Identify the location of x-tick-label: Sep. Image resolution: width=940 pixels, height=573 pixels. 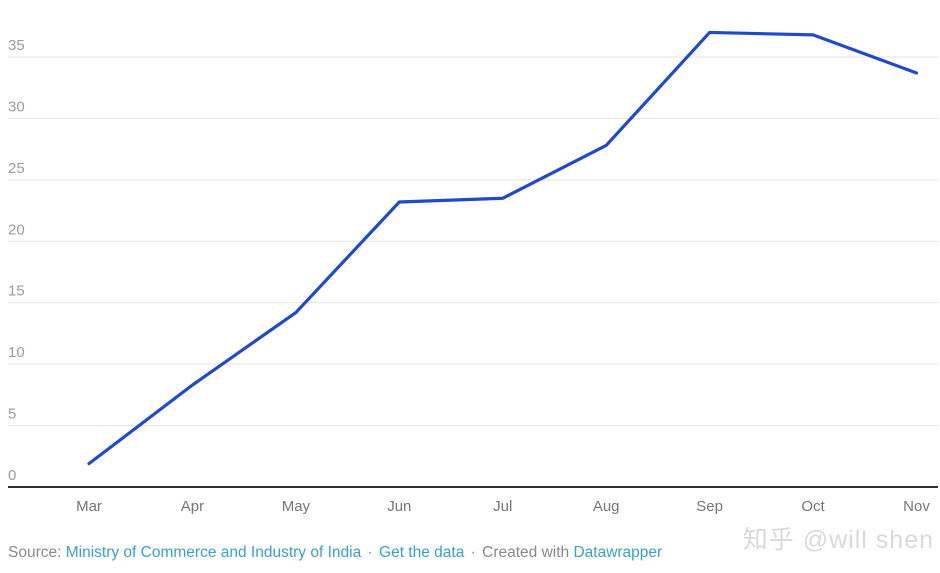
(709, 506).